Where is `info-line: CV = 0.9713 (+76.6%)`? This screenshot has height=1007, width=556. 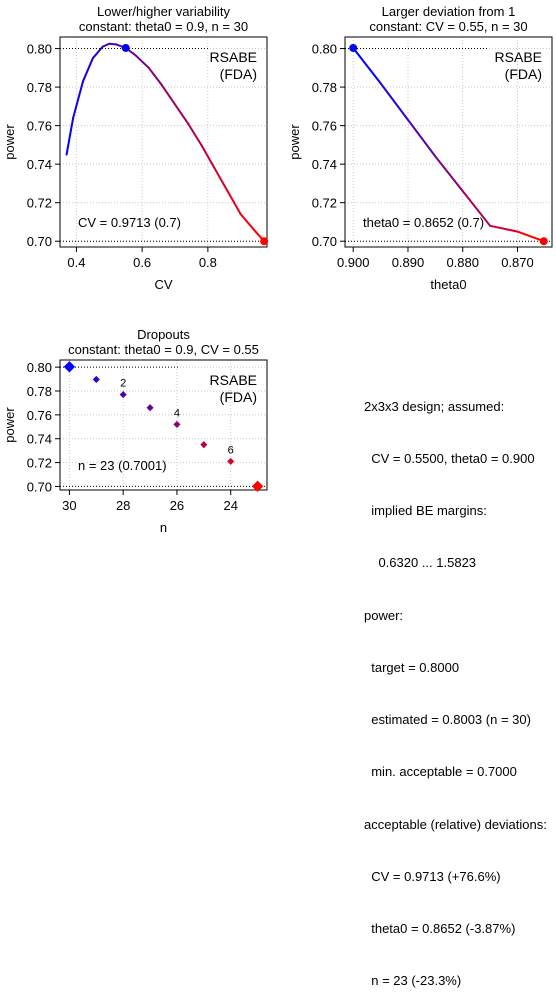
info-line: CV = 0.9713 (+76.6%) is located at coordinates (432, 876).